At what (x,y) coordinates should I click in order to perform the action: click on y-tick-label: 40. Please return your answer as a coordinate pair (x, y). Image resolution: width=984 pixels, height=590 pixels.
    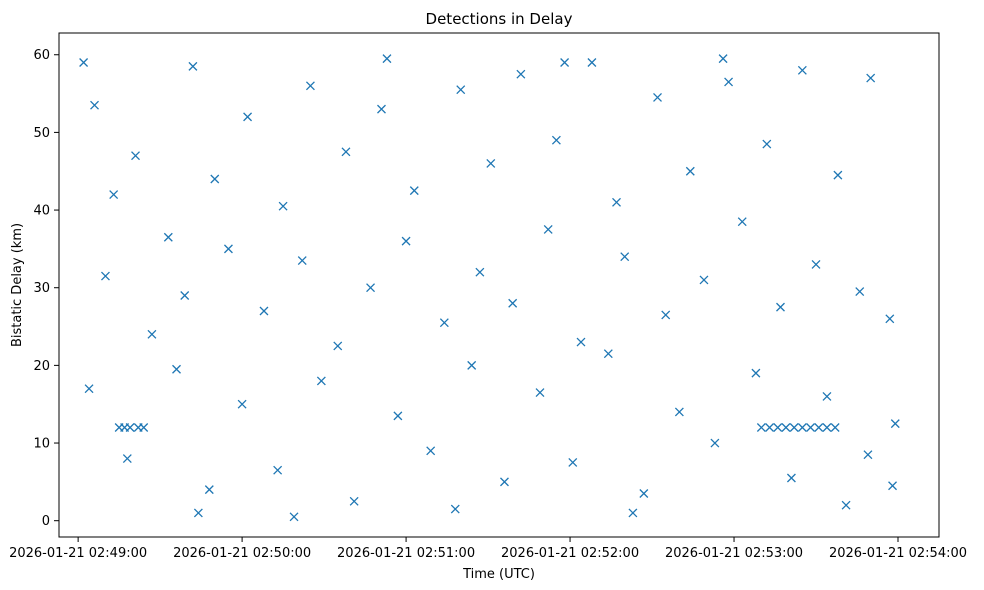
    Looking at the image, I should click on (41, 211).